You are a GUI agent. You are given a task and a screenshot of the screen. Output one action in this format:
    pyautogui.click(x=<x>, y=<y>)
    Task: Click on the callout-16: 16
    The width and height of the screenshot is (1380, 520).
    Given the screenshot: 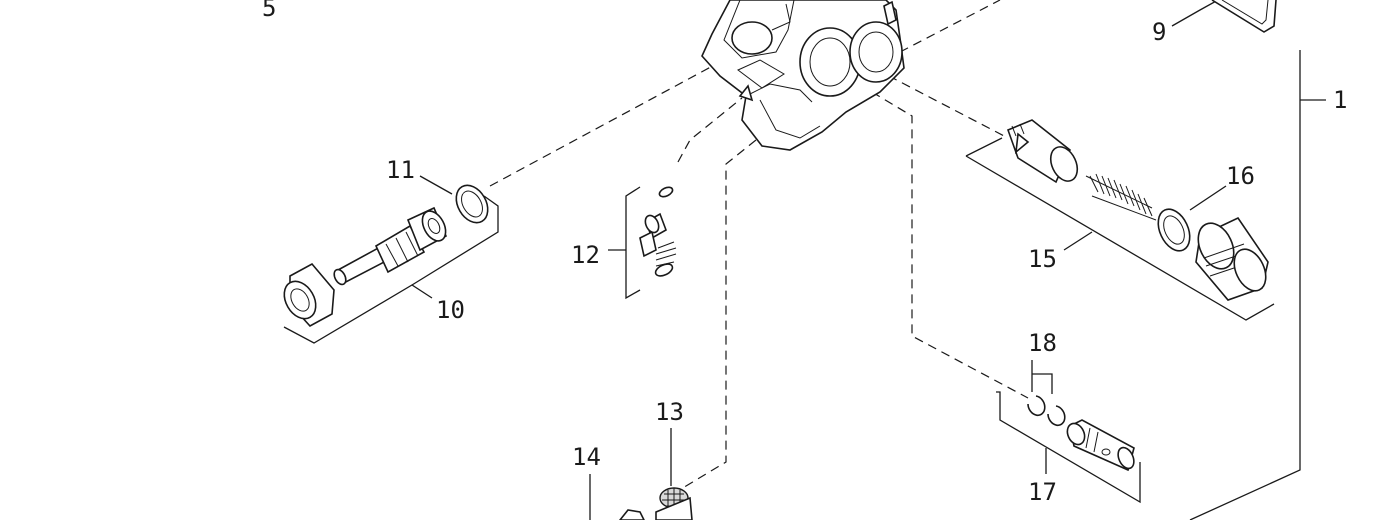 What is the action you would take?
    pyautogui.click(x=1240, y=176)
    